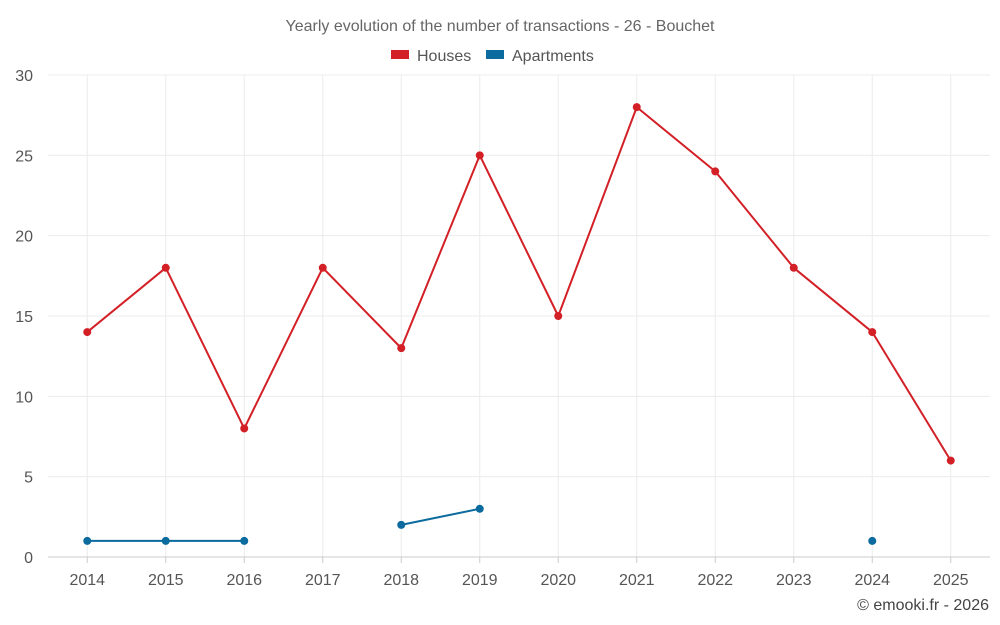  I want to click on y-tick-label: 5, so click(28, 478).